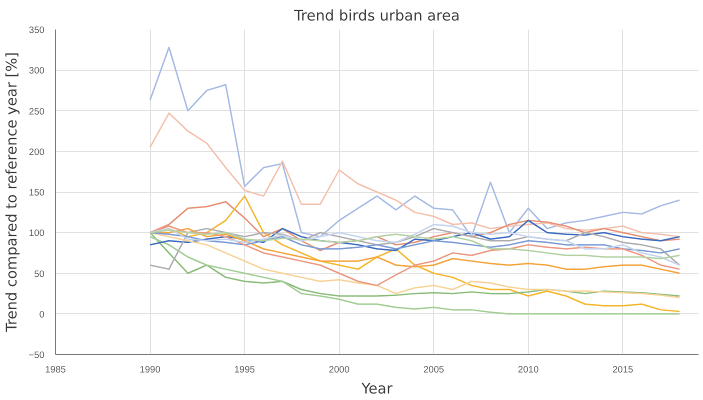  Describe the element at coordinates (339, 369) in the screenshot. I see `x-tick-label: 2000` at that location.